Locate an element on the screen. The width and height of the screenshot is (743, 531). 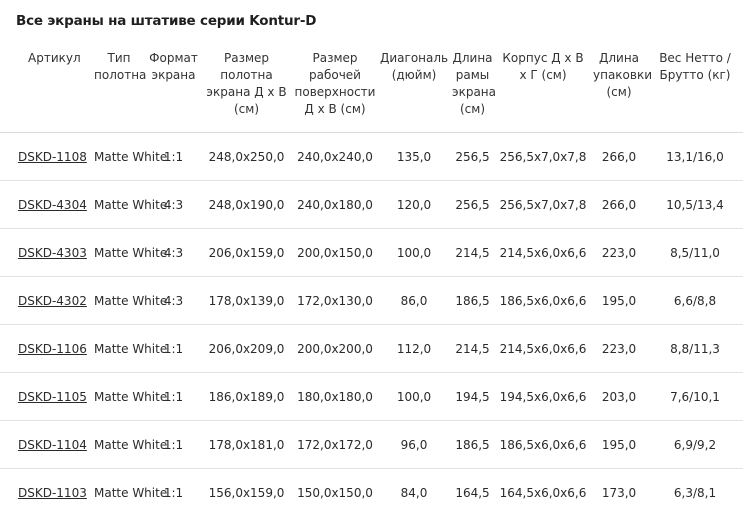
cell-screen-size: 178,0x139,0 is located at coordinates (246, 300).